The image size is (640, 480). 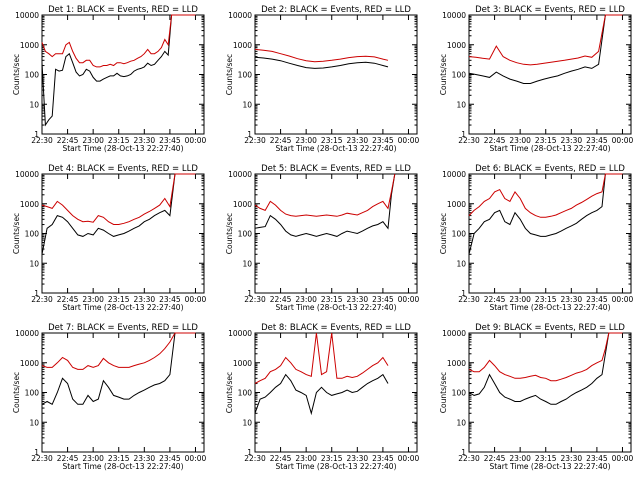 I want to click on panel-title: Det 9: BLACK = Events, RED = LLD, so click(x=550, y=328).